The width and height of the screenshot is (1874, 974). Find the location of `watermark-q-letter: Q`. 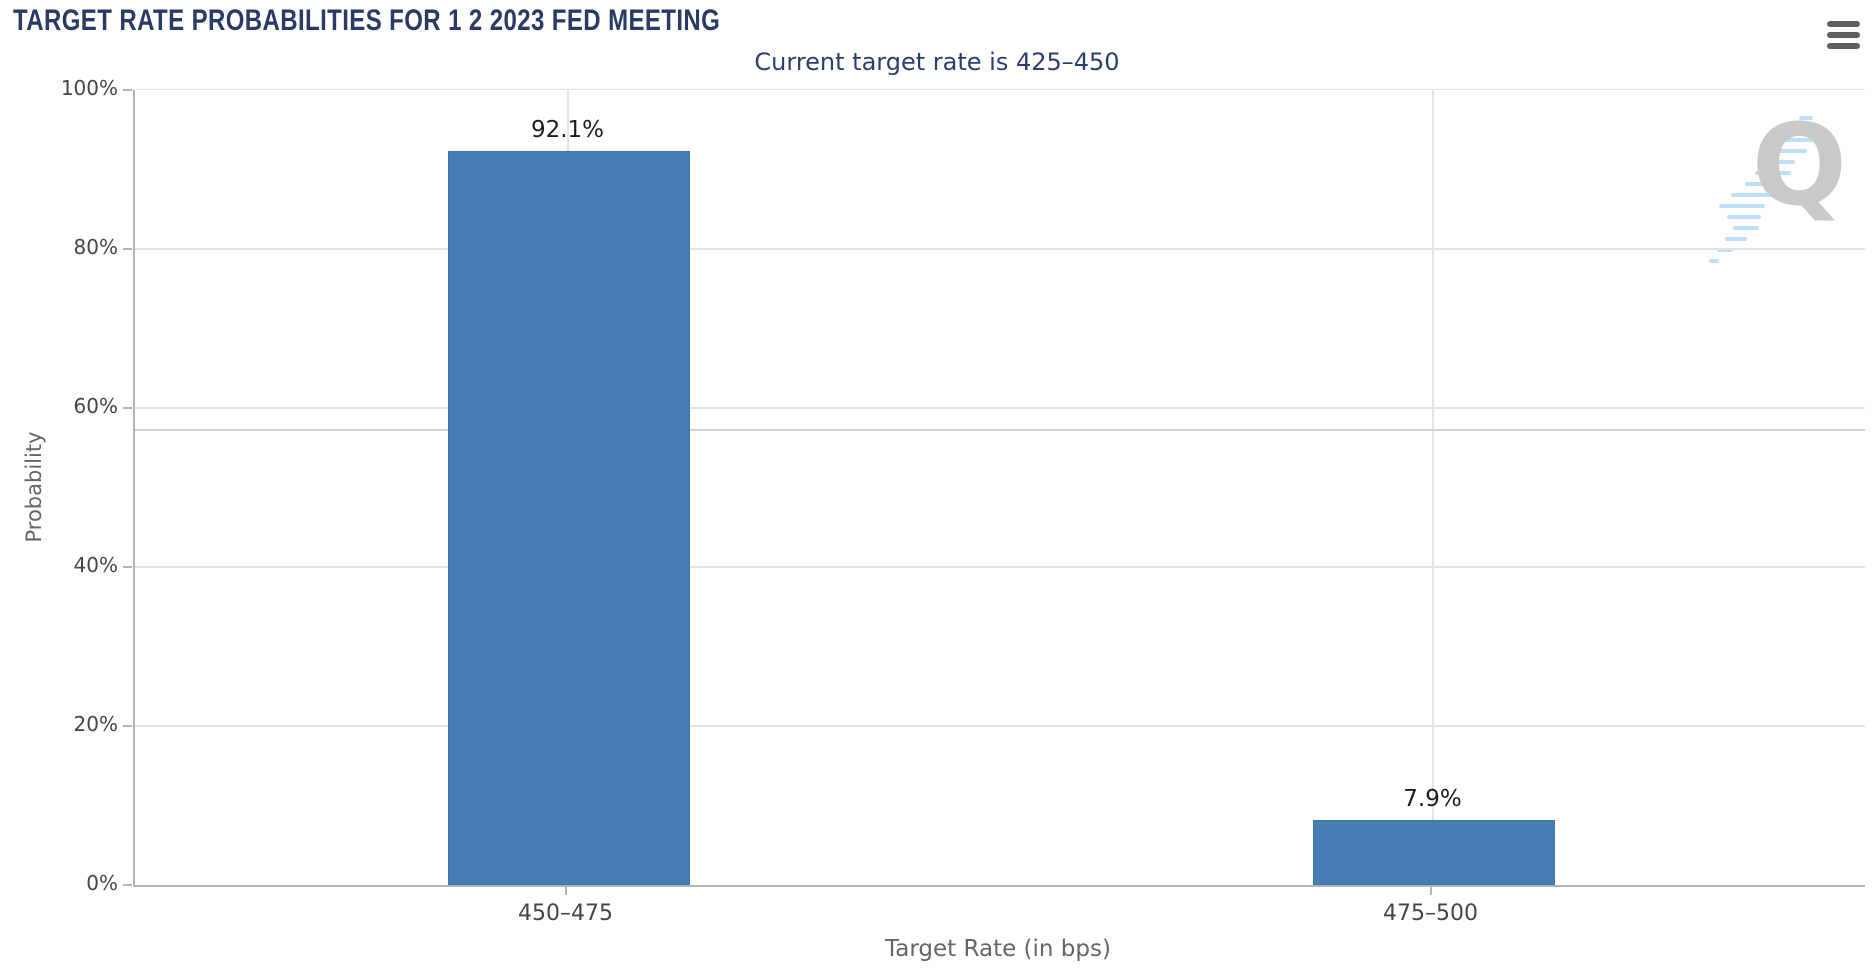

watermark-q-letter: Q is located at coordinates (1799, 166).